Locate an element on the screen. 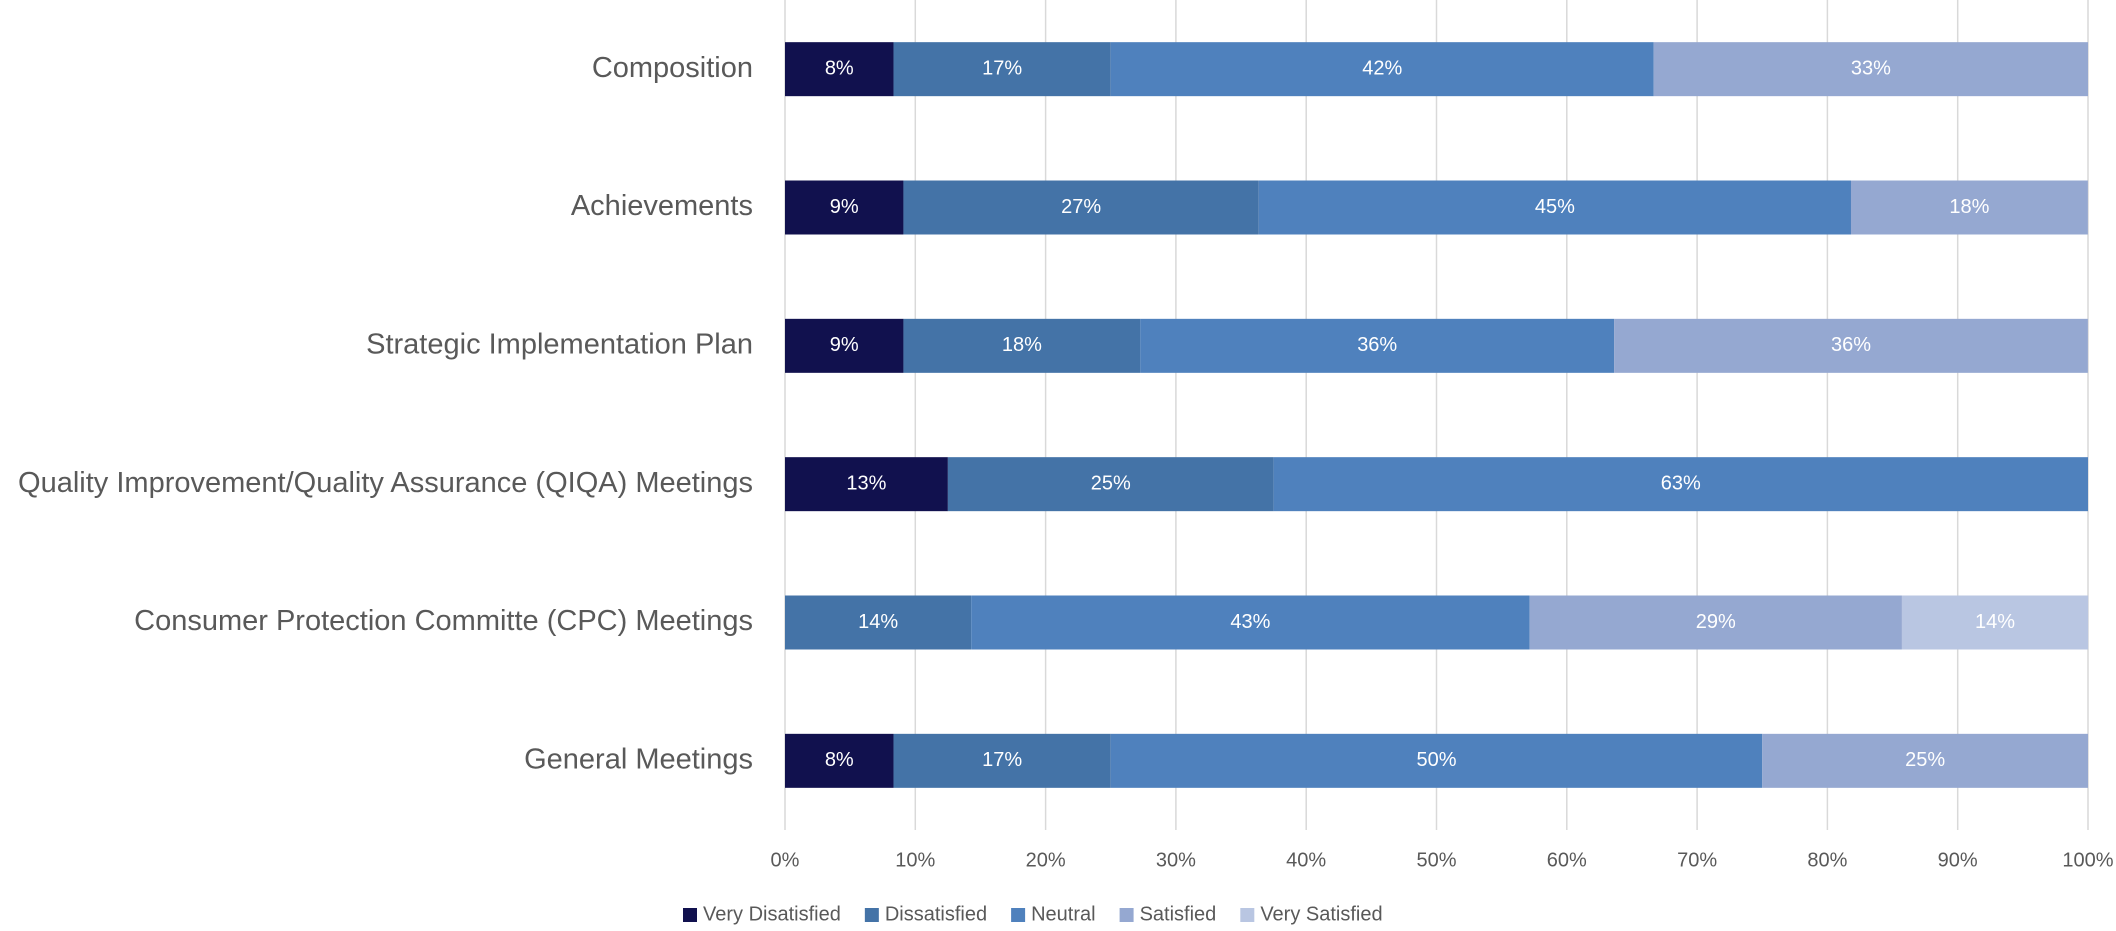 Image resolution: width=2116 pixels, height=931 pixels. legend-label: Satisfied is located at coordinates (1178, 914).